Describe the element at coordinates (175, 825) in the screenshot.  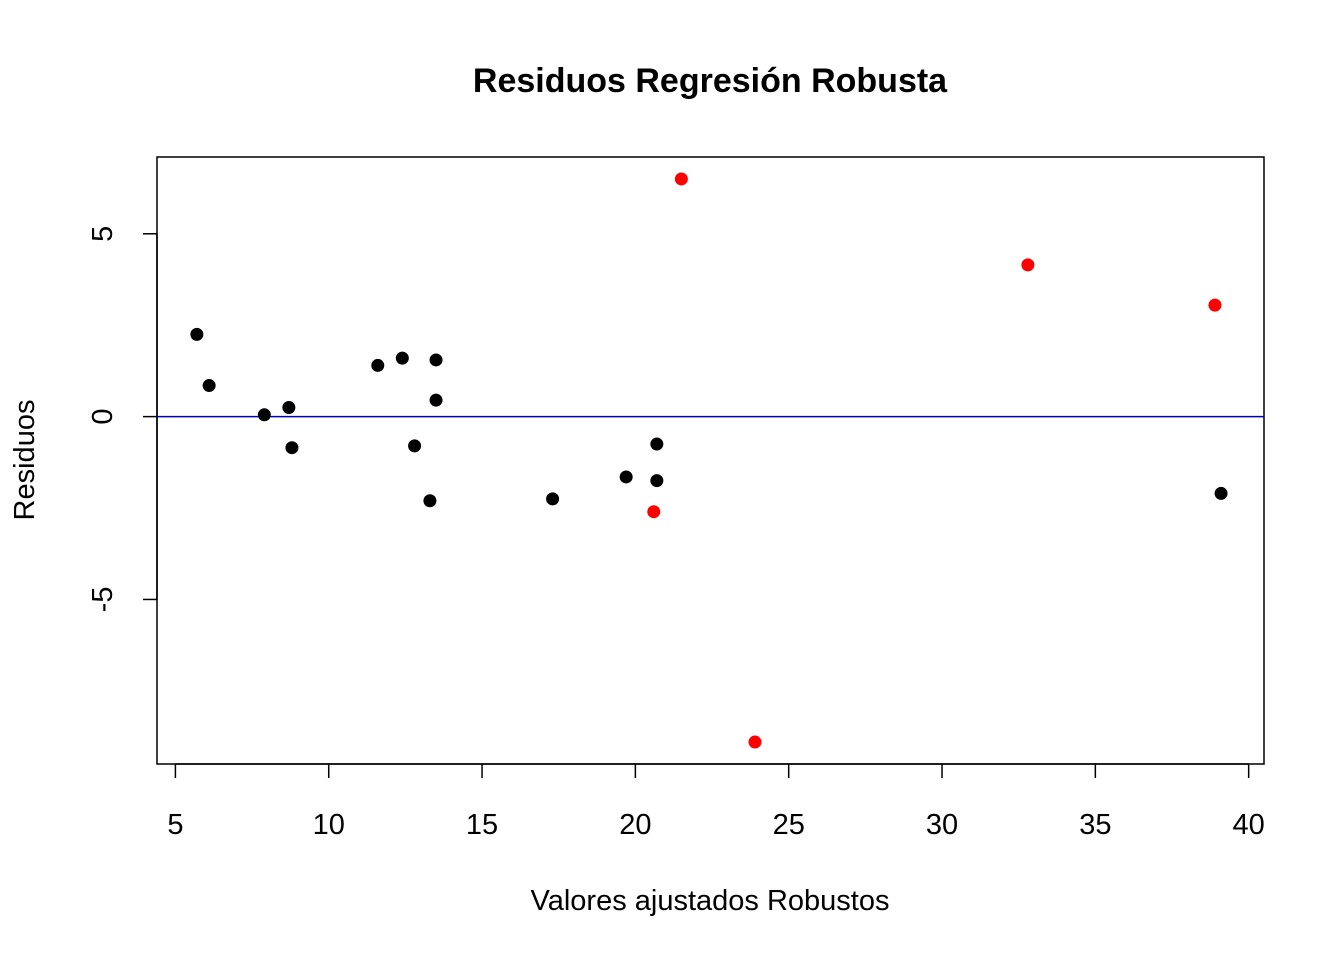
I see `x-tick-label: 5` at that location.